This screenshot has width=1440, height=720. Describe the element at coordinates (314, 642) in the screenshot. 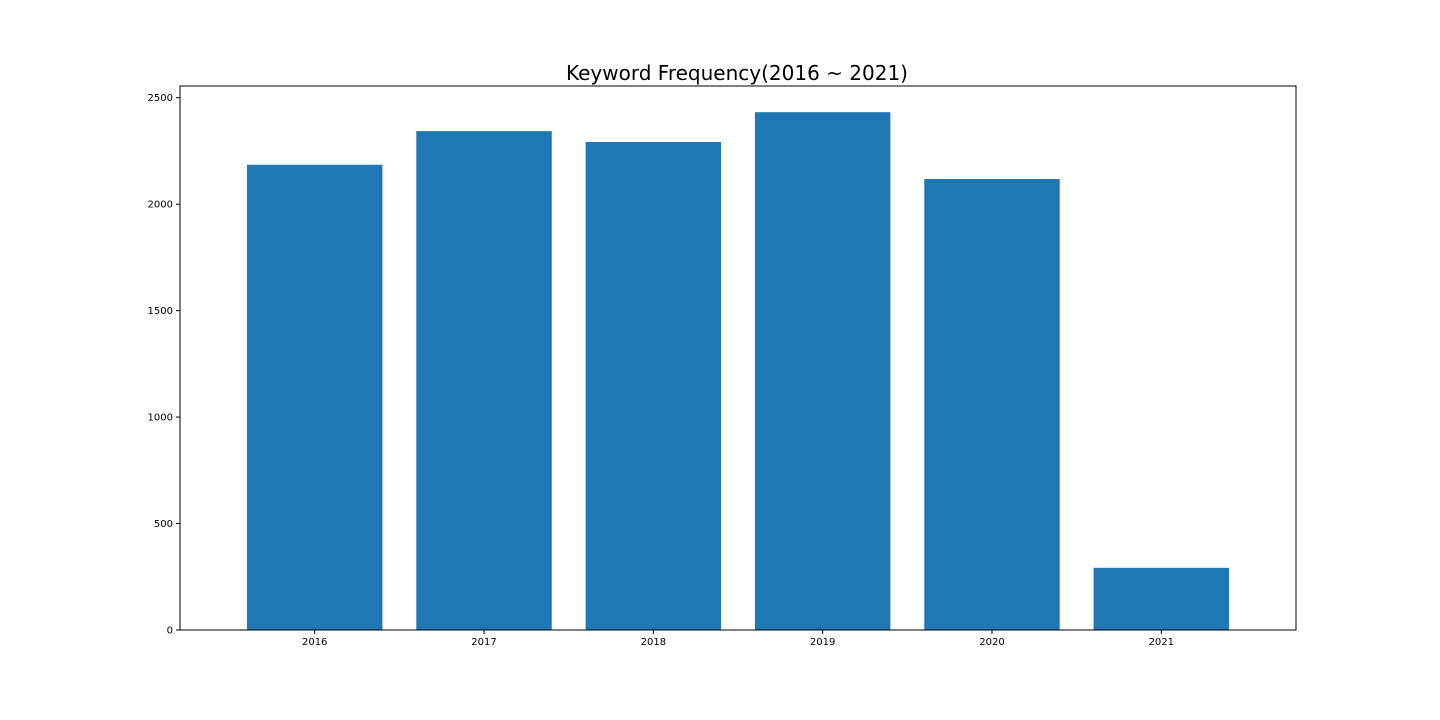

I see `x-tick-label-2016: 2016` at that location.